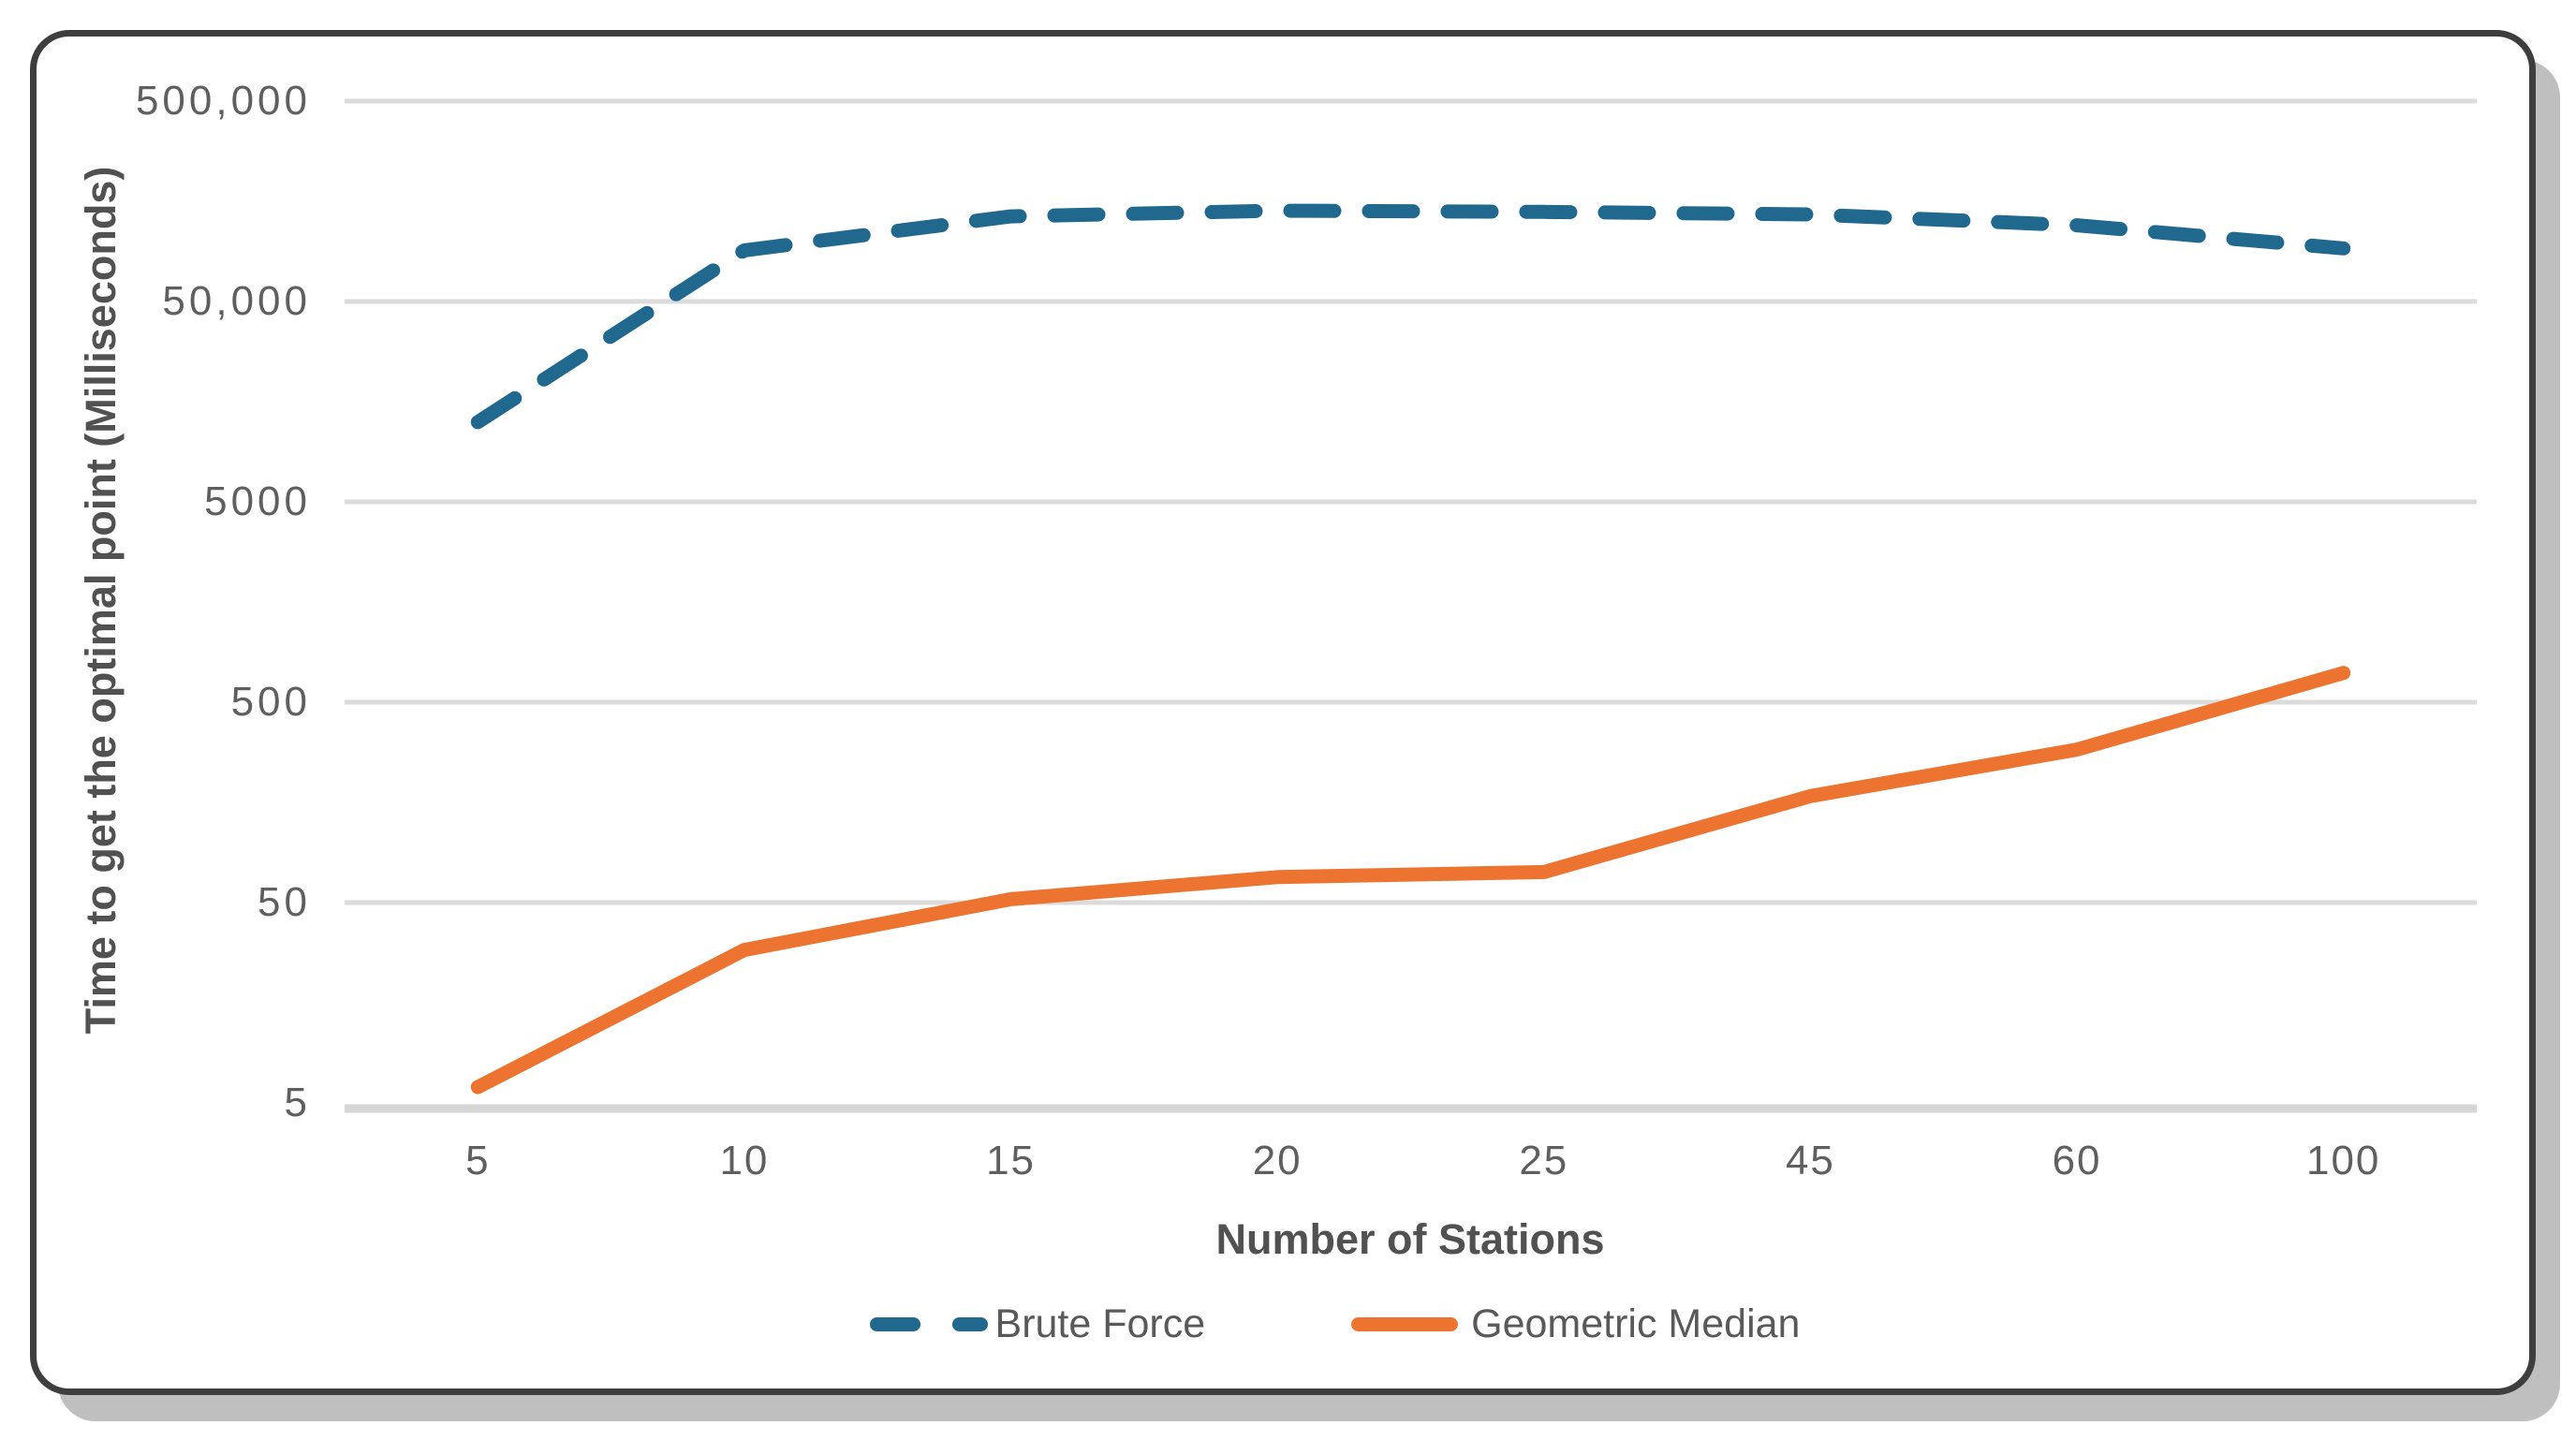 The image size is (2576, 1440). I want to click on x-tick-label: 10, so click(744, 1160).